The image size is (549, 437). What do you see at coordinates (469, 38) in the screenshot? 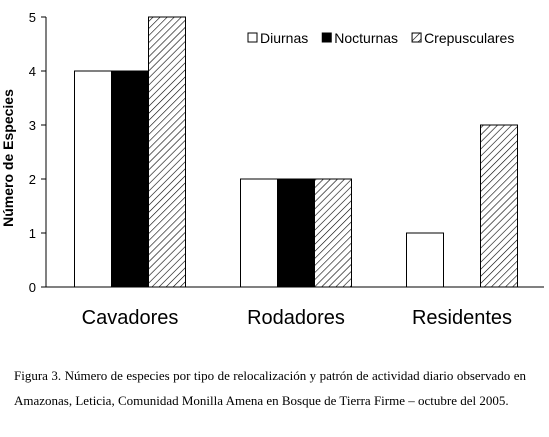
I see `legend-label-crepusculares: Crepusculares` at bounding box center [469, 38].